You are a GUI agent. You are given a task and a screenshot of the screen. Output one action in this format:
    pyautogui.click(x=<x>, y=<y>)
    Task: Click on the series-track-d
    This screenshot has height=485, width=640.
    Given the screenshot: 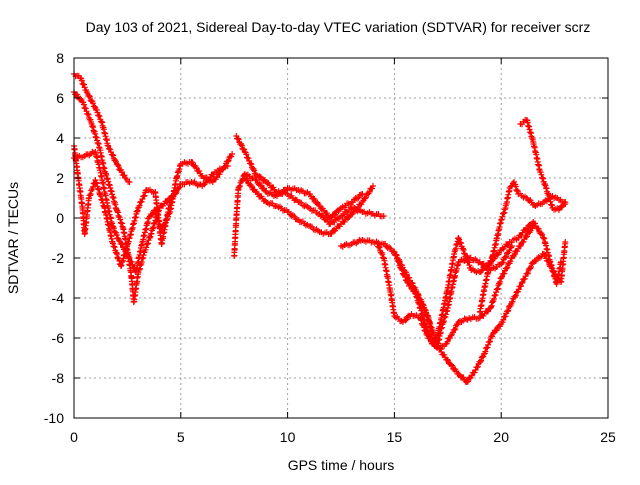 What is the action you would take?
    pyautogui.click(x=151, y=206)
    